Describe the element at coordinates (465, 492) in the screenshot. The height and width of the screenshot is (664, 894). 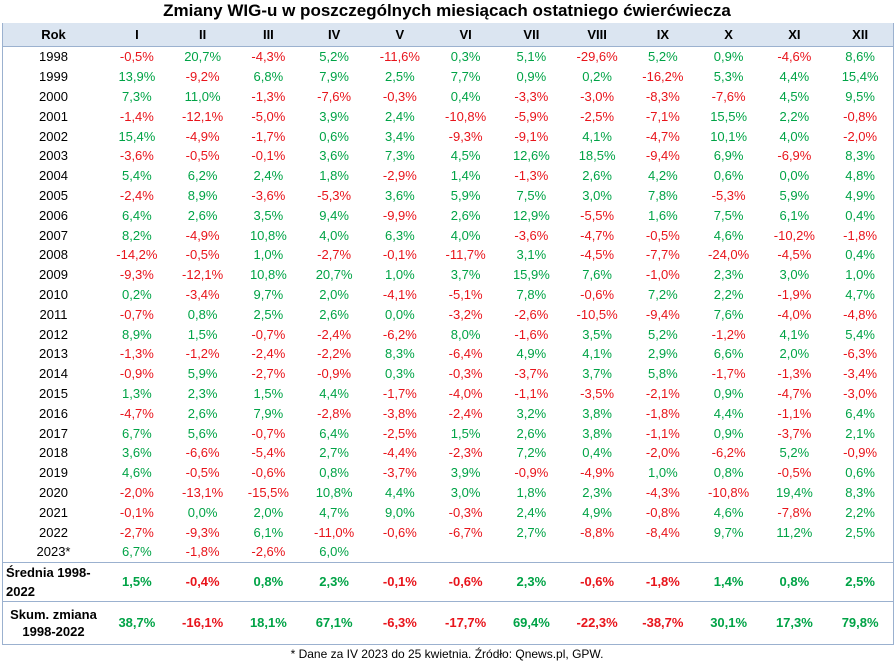
I see `return-cell: 3,0%` at that location.